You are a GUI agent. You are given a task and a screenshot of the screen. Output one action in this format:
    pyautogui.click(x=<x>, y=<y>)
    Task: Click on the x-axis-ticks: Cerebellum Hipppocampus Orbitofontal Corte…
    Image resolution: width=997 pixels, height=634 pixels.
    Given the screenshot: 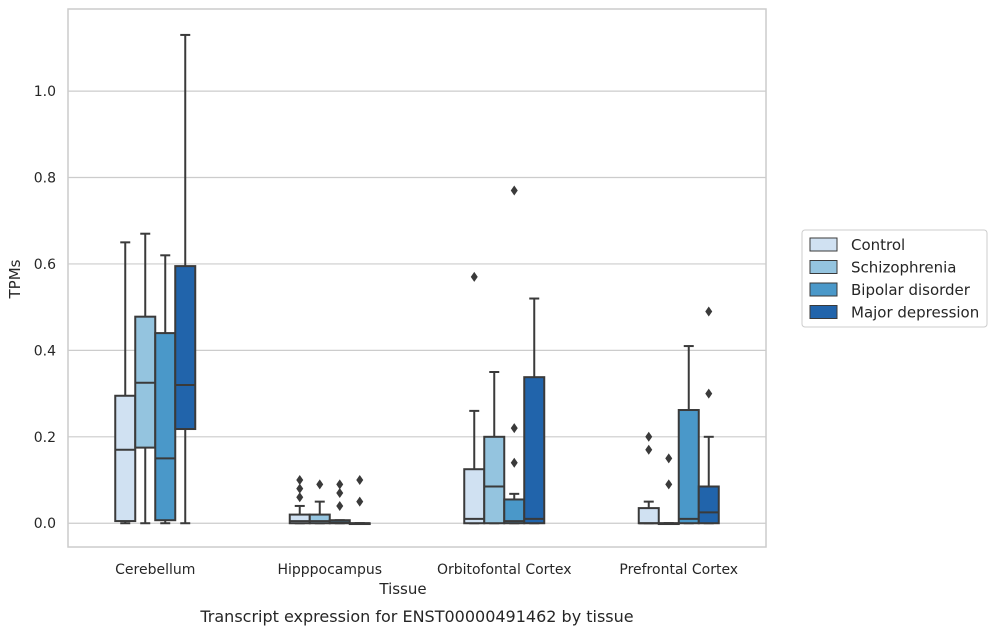 What is the action you would take?
    pyautogui.click(x=426, y=570)
    